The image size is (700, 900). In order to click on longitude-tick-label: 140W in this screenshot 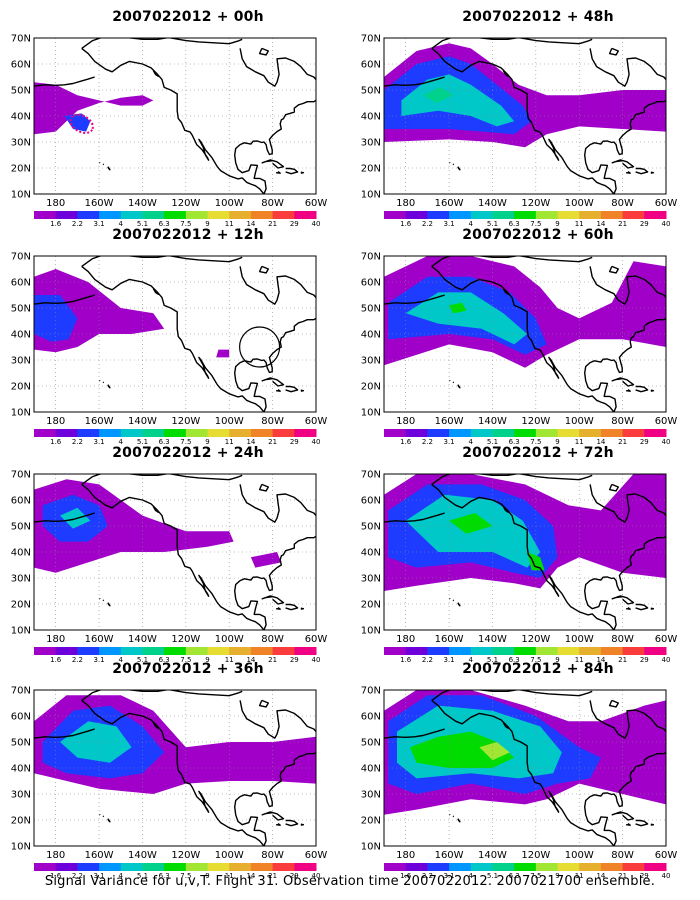, I will do `click(142, 855)`.